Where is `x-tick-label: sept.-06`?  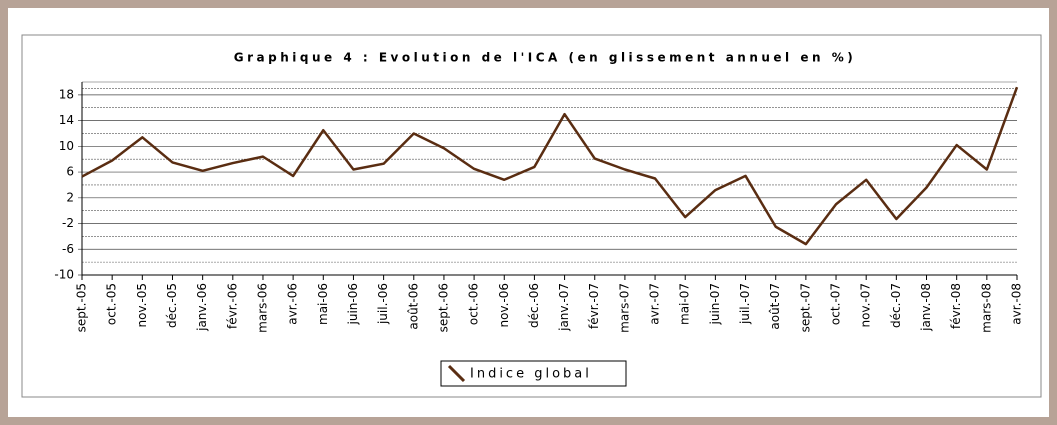
x-tick-label: sept.-06 is located at coordinates (443, 307).